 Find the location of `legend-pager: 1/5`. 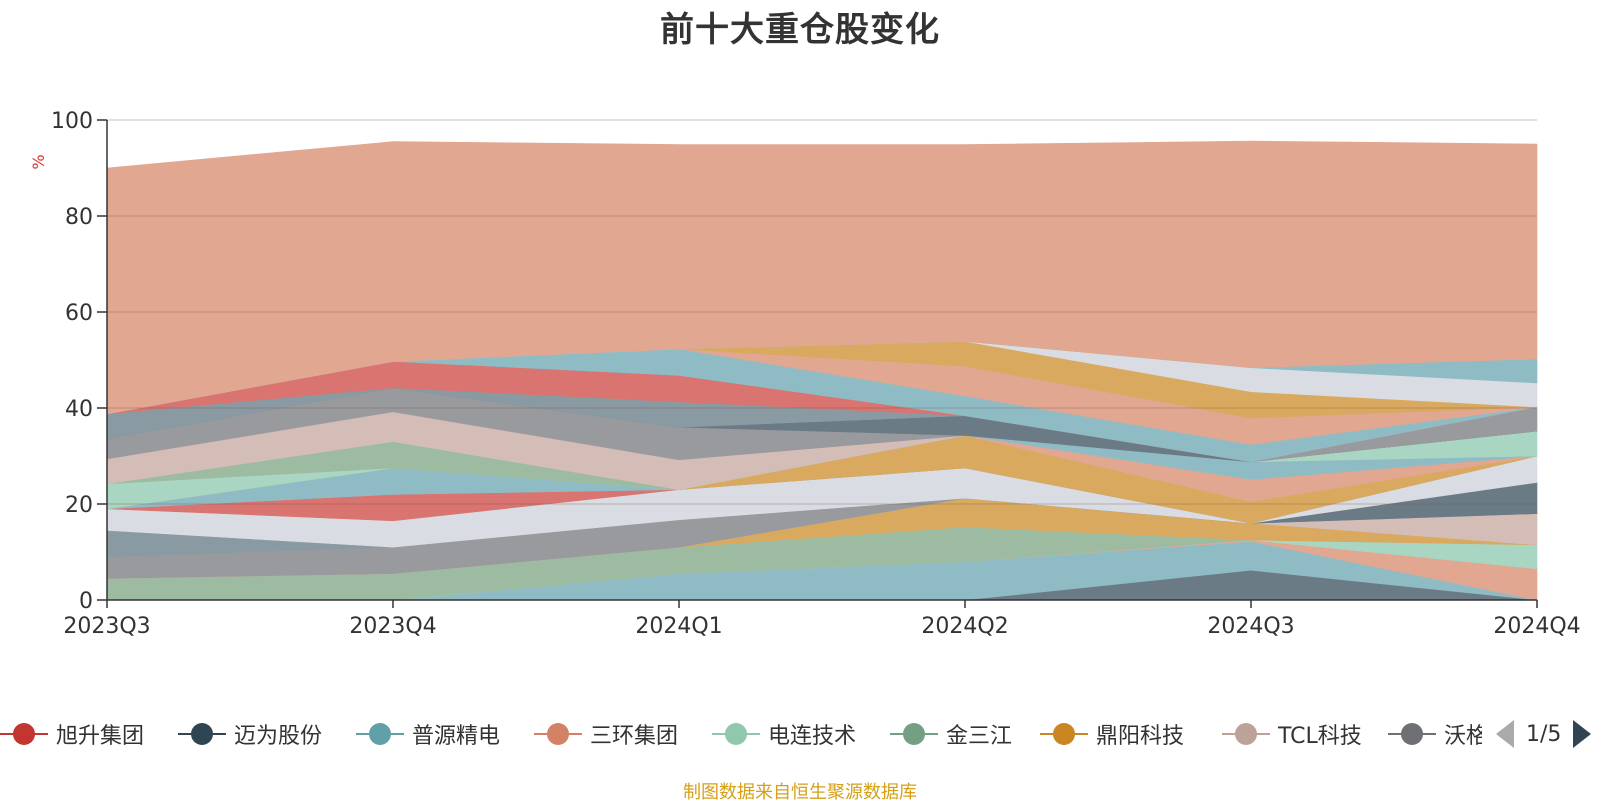

legend-pager: 1/5 is located at coordinates (1544, 734).